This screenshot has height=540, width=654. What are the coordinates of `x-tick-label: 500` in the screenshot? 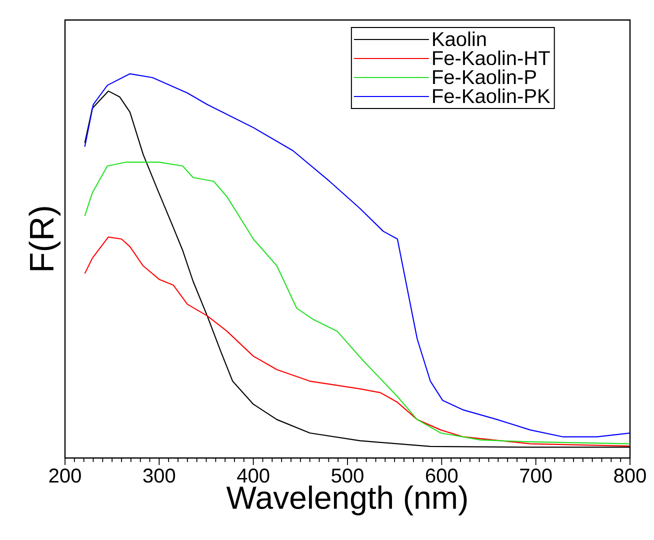 It's located at (348, 475).